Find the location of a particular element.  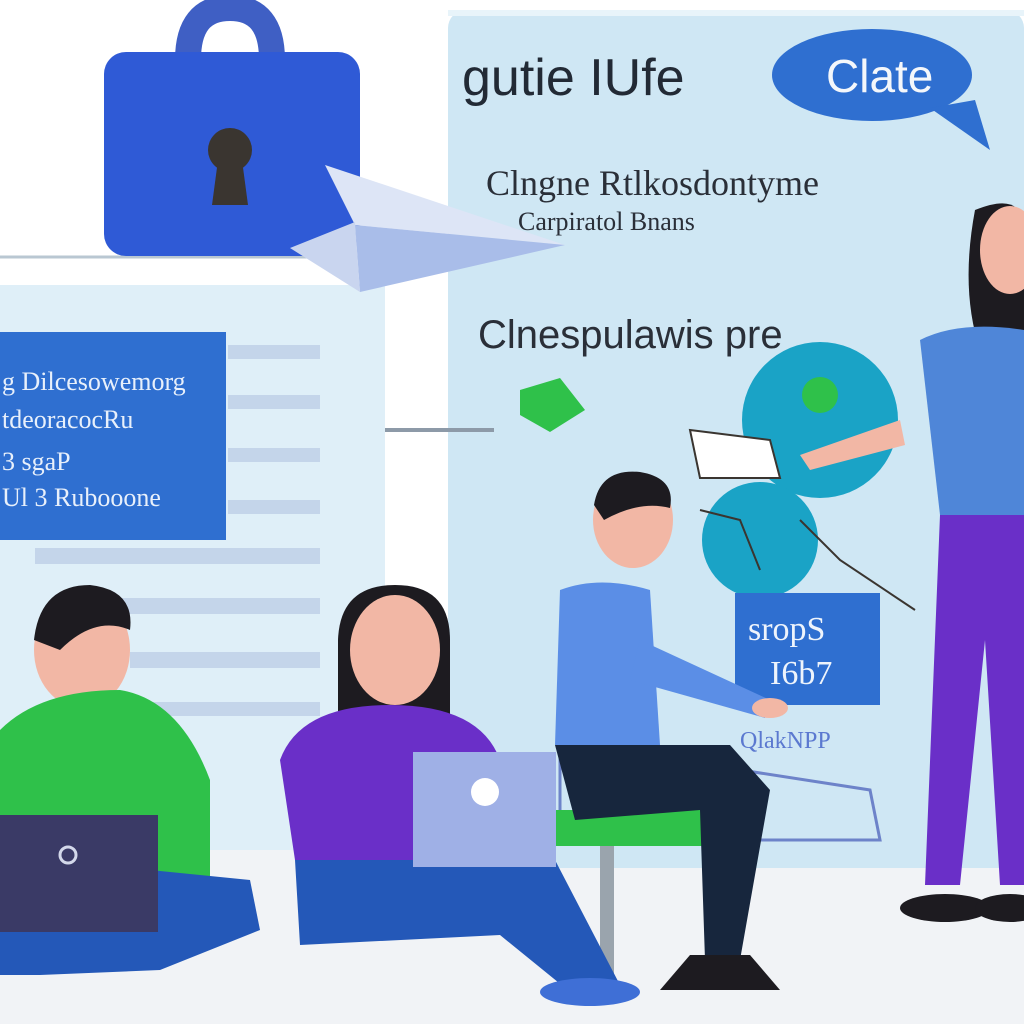

board-heading: gutie IUfe is located at coordinates (573, 78).